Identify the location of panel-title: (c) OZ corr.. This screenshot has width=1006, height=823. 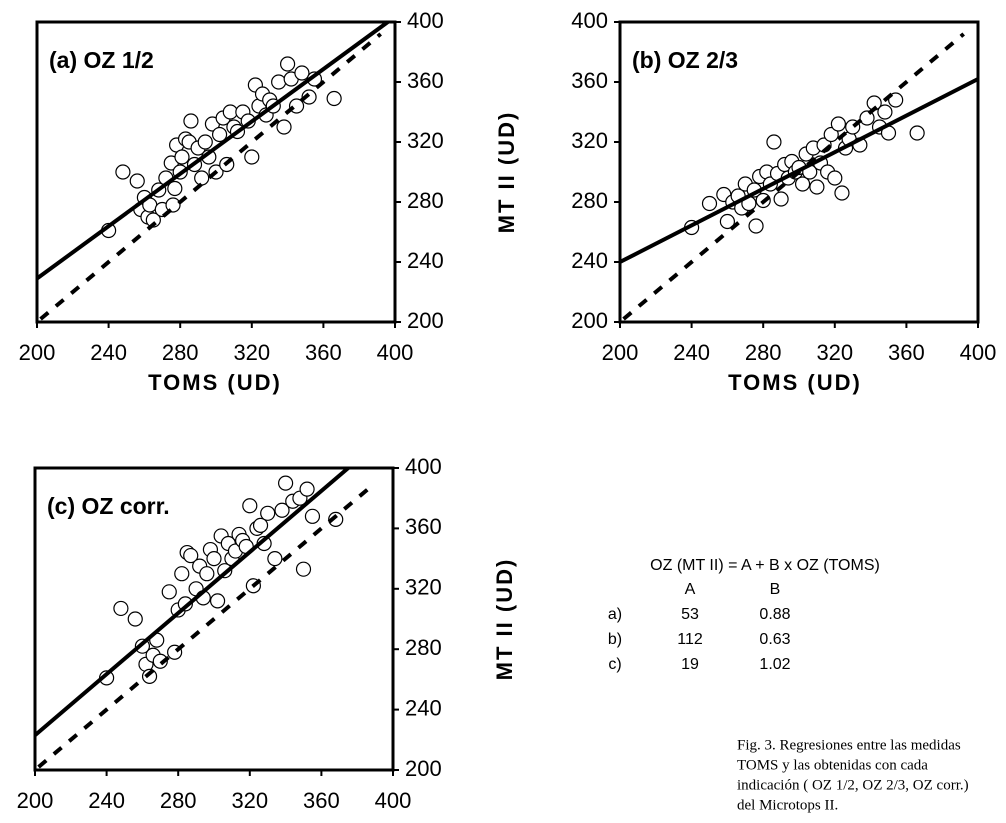
(108, 506).